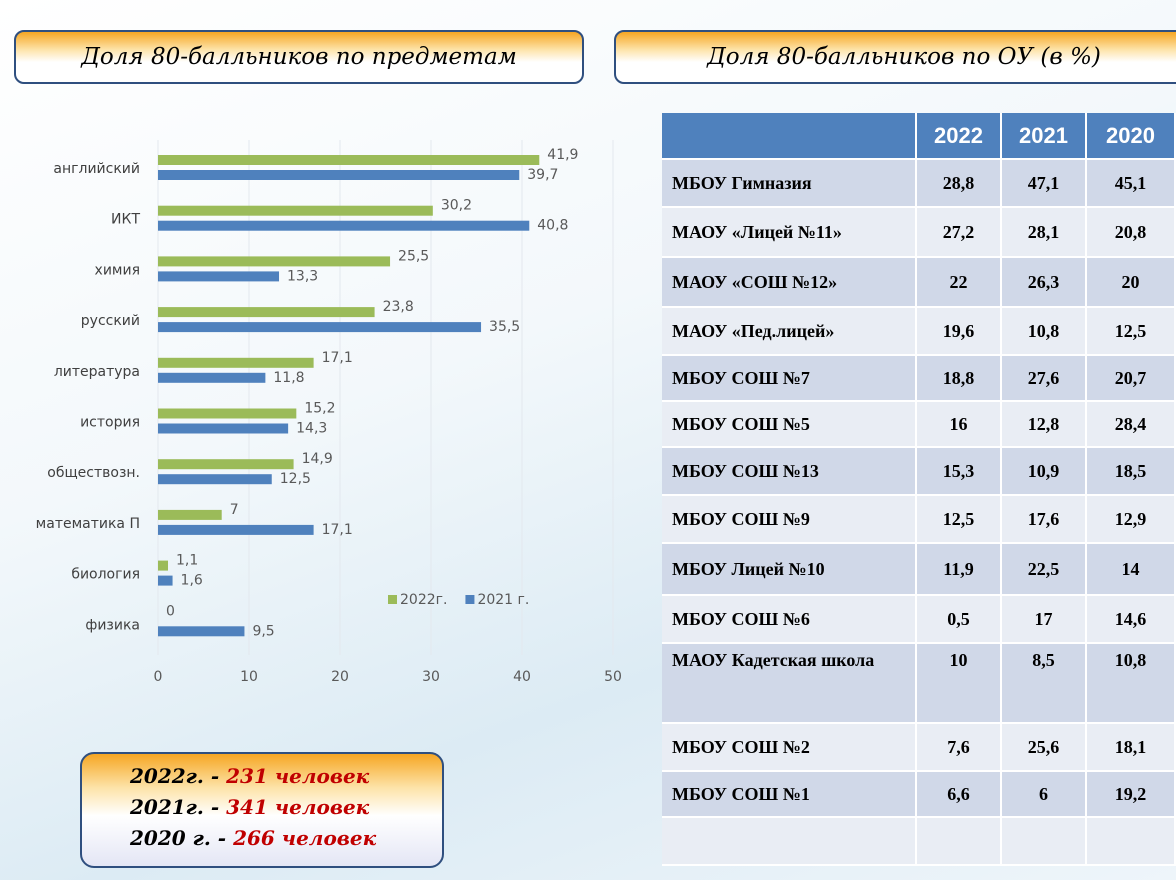 The image size is (1176, 880). Describe the element at coordinates (1131, 684) in the screenshot. I see `table-cell: 10,8` at that location.